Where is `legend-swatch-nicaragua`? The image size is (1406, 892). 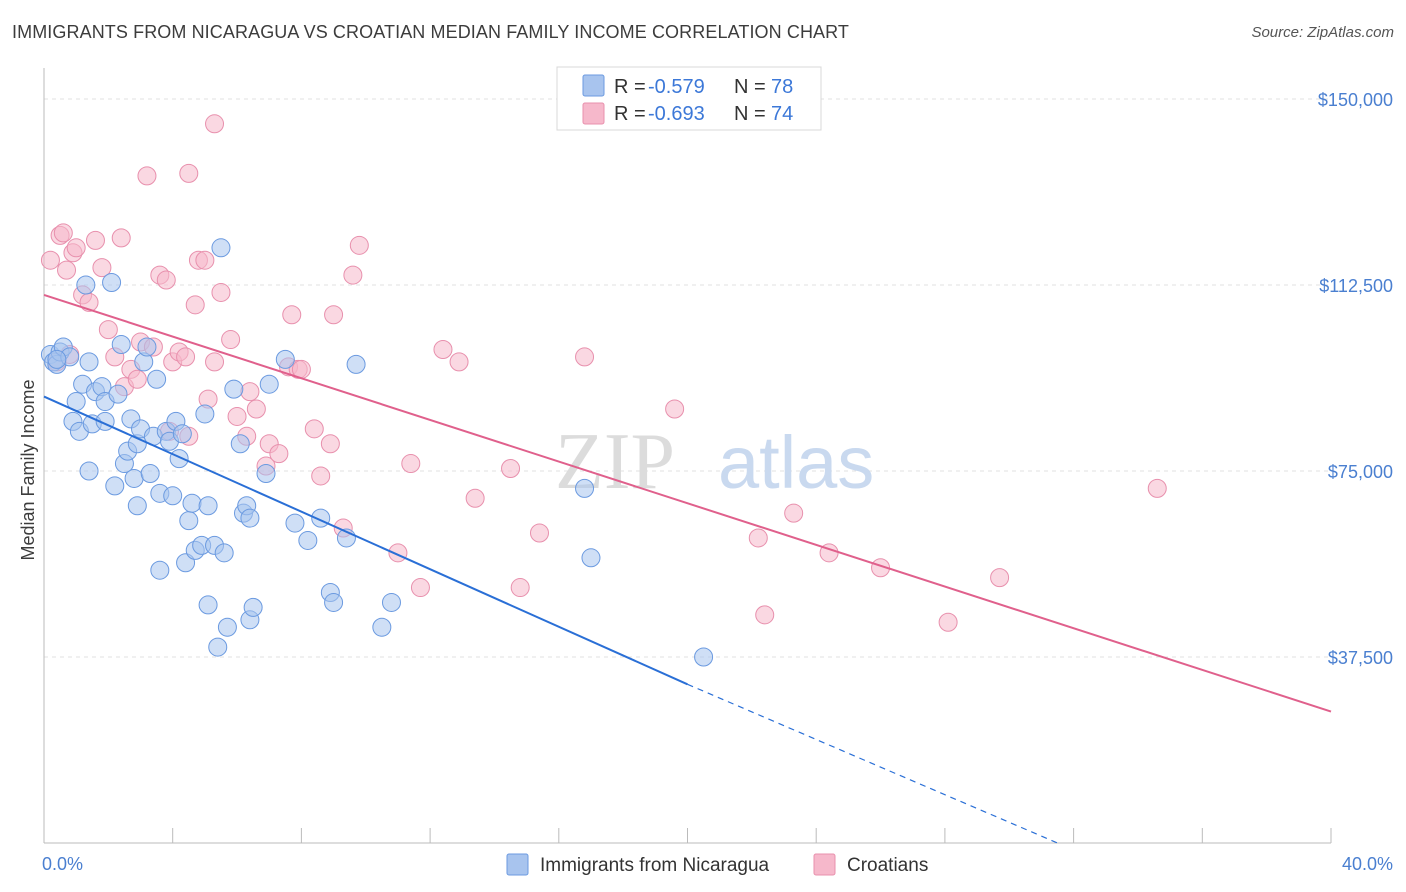
legend-swatch-nicaragua is located at coordinates (593, 85).